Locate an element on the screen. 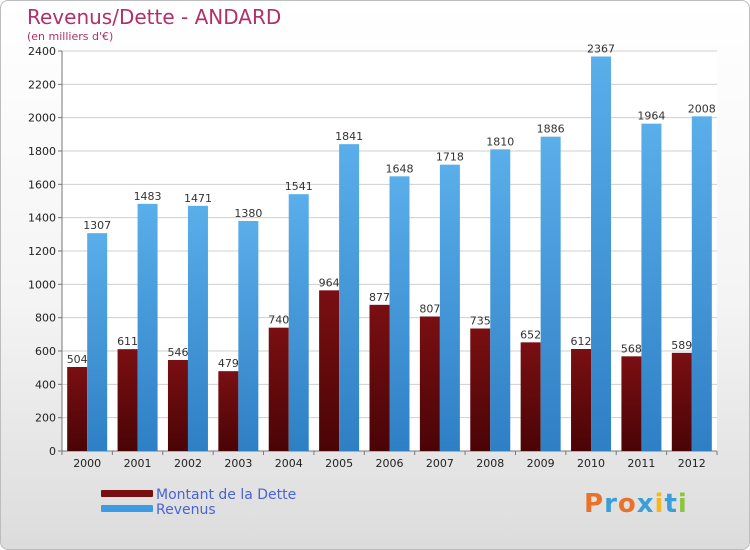 Image resolution: width=750 pixels, height=550 pixels. data-label-dette: 546 is located at coordinates (177, 352).